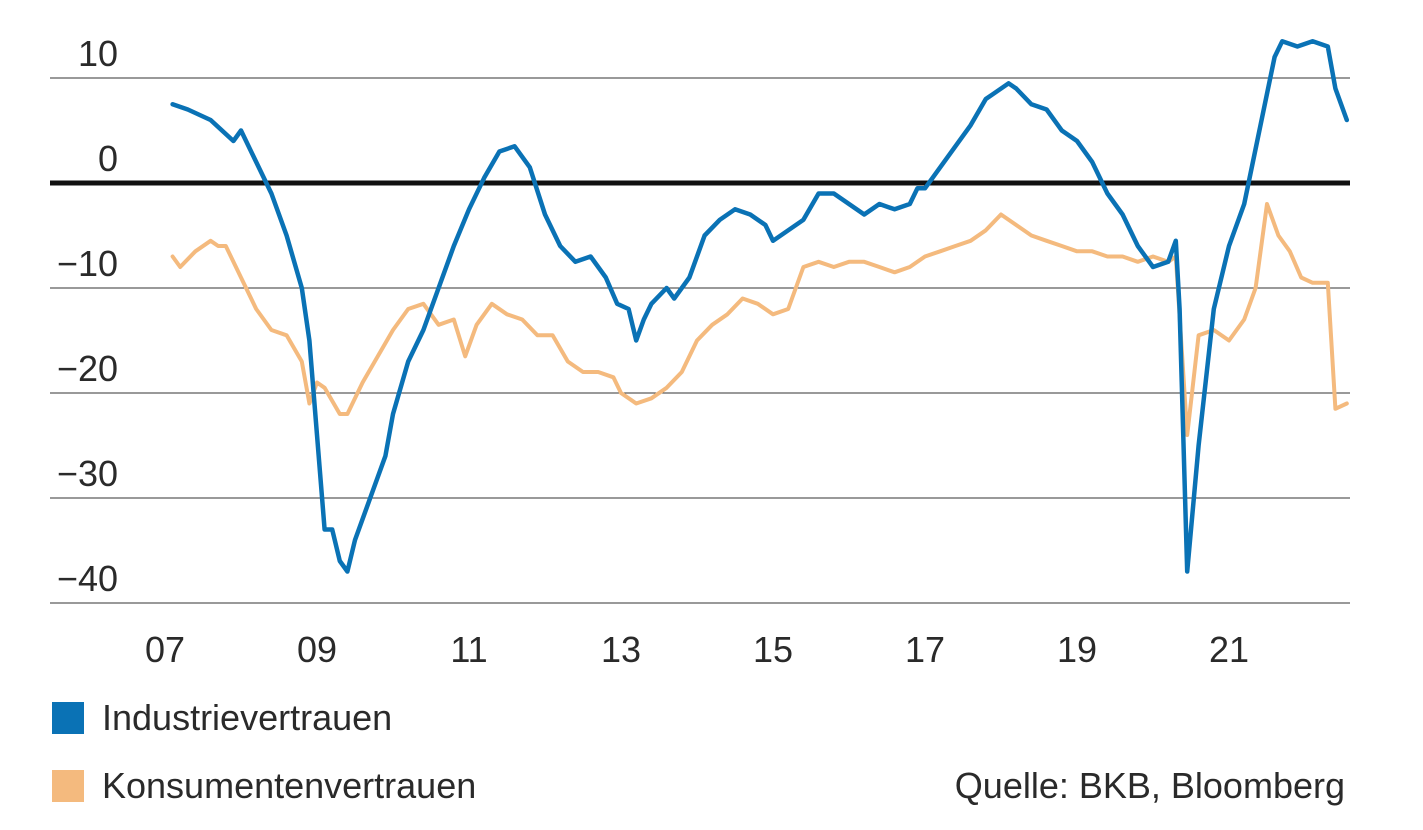 This screenshot has height=830, width=1423. I want to click on legend-label-konsumentenvertrauen: Konsumentenvertrauen, so click(289, 785).